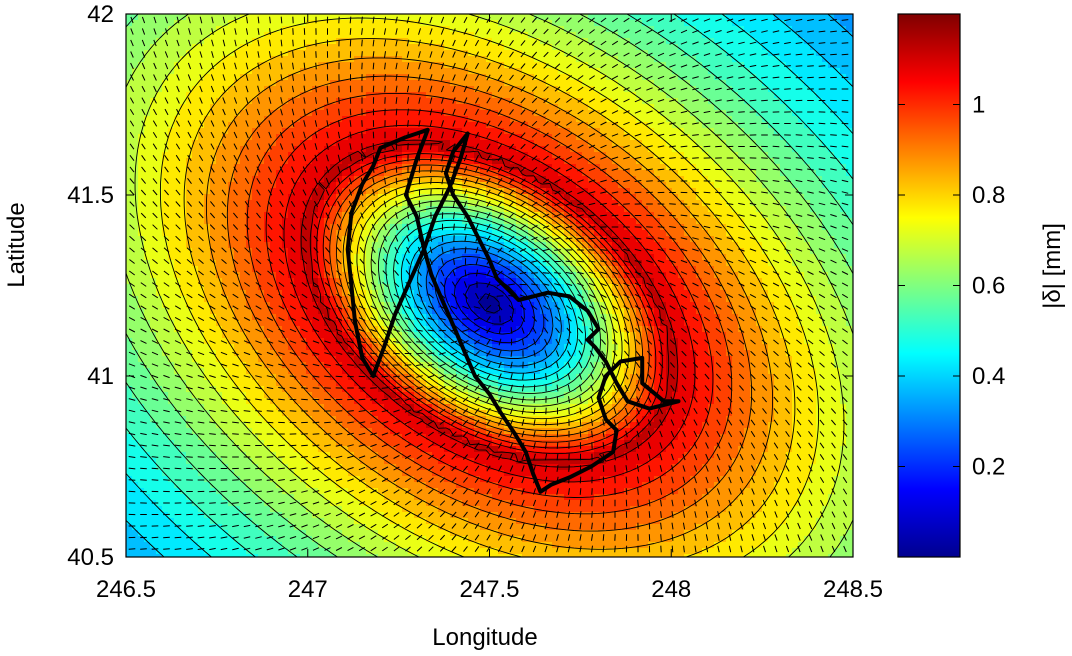 The image size is (1072, 656). What do you see at coordinates (126, 589) in the screenshot?
I see `x-tick-label: 246.5` at bounding box center [126, 589].